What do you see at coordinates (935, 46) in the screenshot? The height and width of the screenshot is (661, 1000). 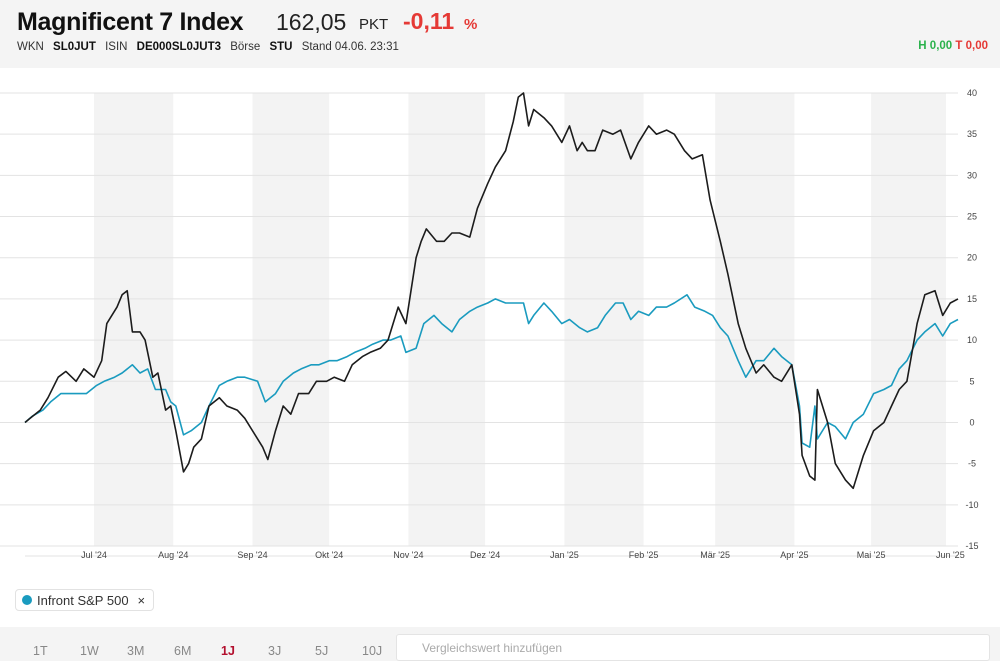 I see `high-value: H 0,00` at bounding box center [935, 46].